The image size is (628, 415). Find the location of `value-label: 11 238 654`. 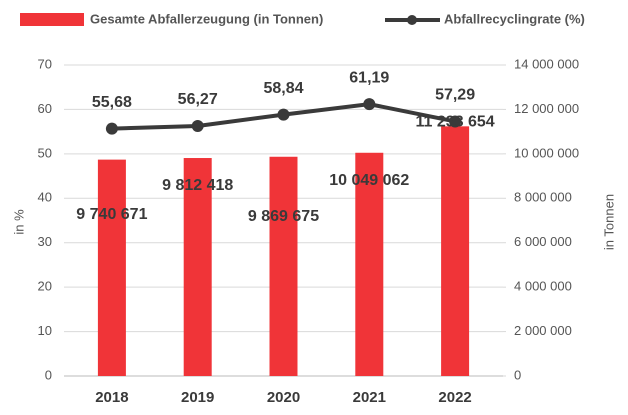

value-label: 11 238 654 is located at coordinates (454, 122).